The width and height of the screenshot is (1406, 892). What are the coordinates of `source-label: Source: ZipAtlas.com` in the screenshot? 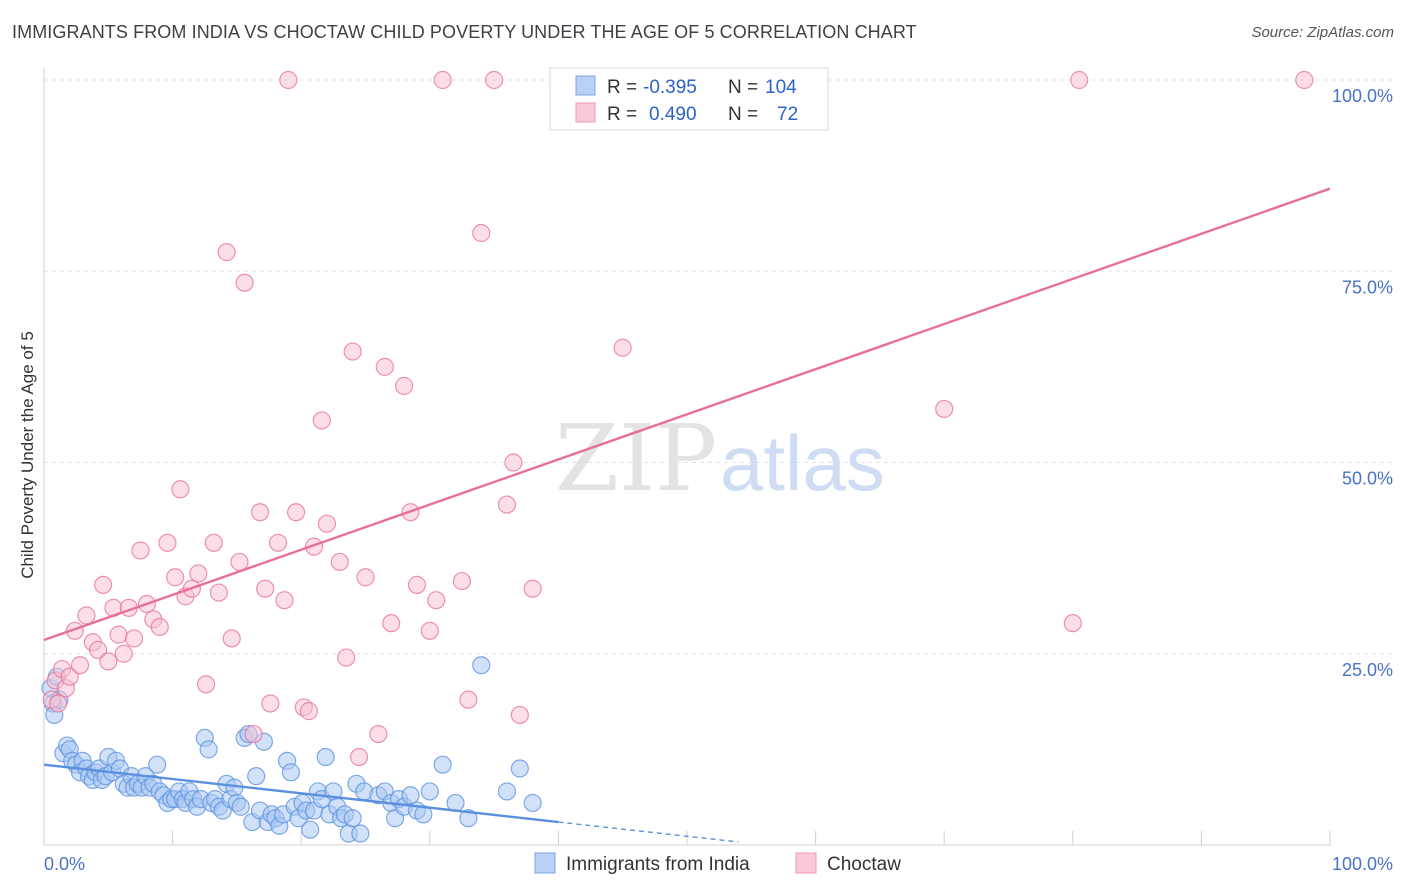 It's located at (1322, 32).